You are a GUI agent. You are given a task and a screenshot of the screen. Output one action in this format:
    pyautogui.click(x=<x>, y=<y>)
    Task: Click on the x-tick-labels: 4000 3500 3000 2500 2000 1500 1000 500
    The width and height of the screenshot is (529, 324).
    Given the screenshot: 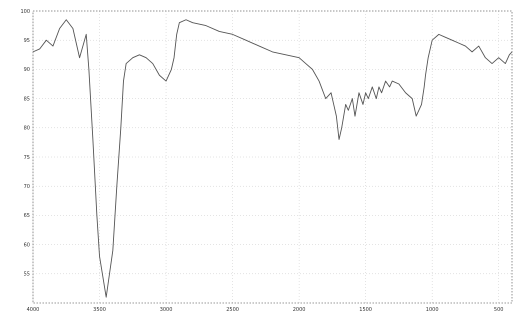 What is the action you would take?
    pyautogui.click(x=265, y=310)
    